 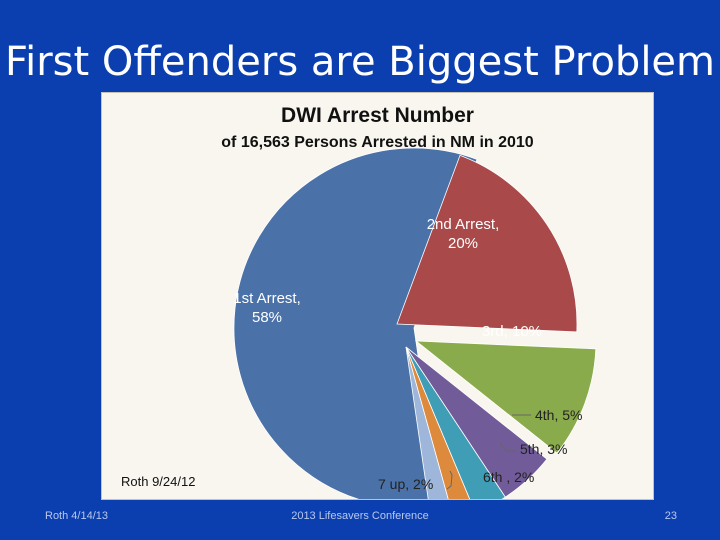 I want to click on chart-subtitle: of 16,563 Persons Arrested in NM in 2010, so click(x=377, y=142).